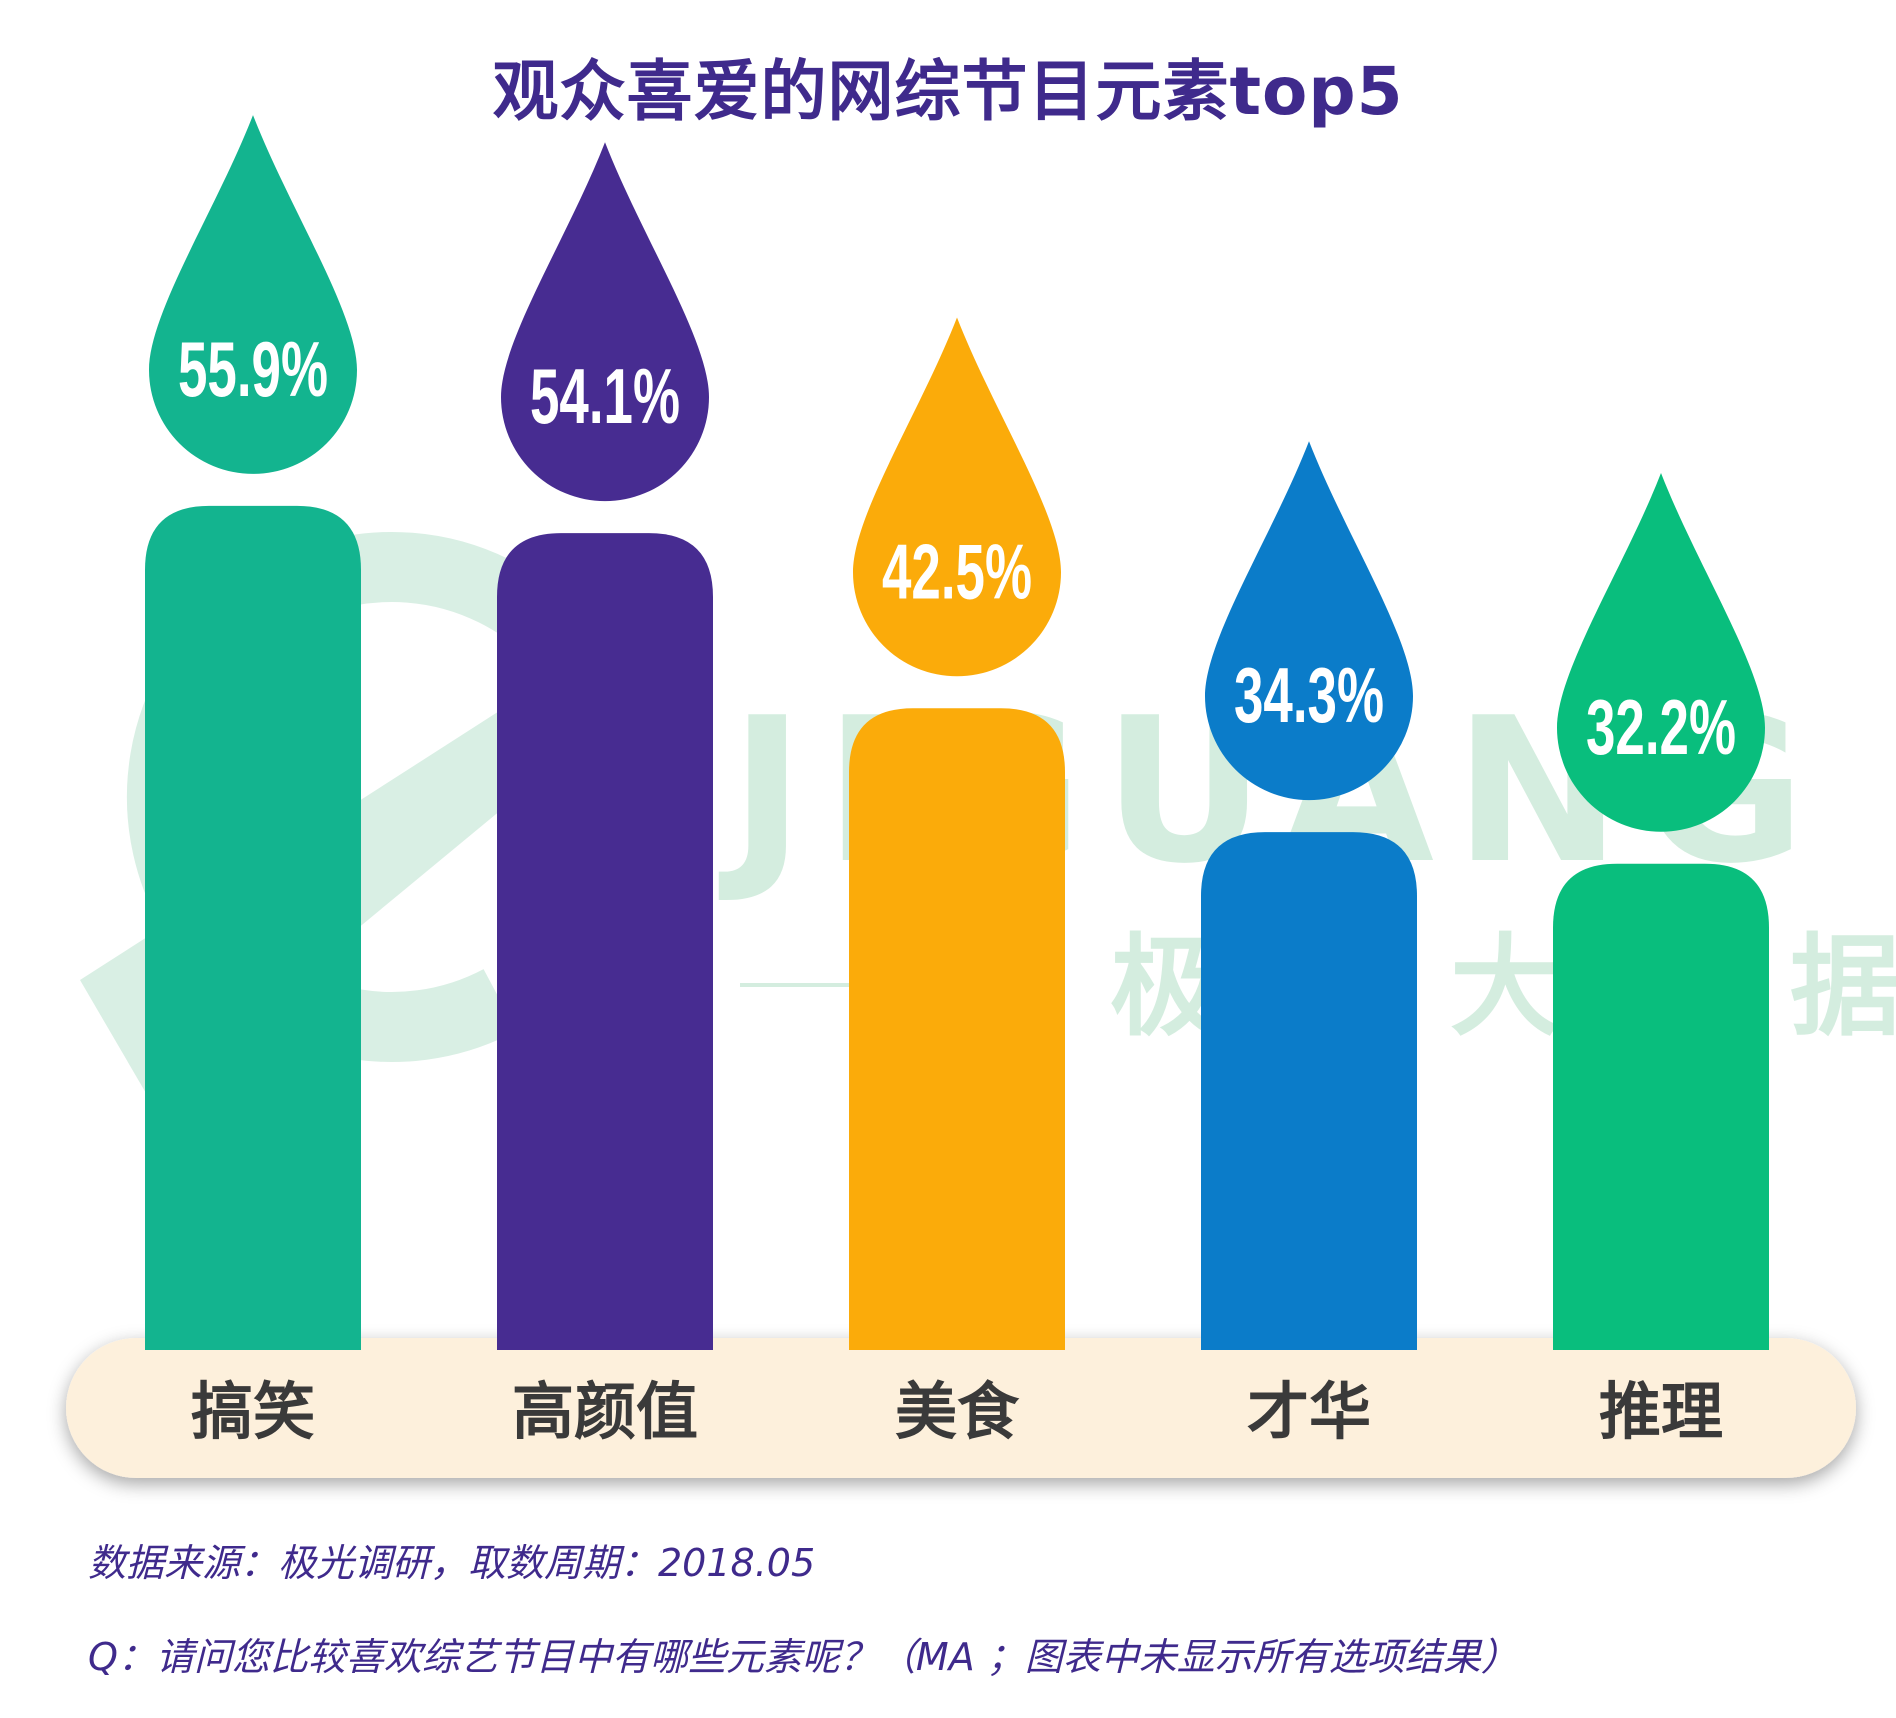  I want to click on category-label-3: 美食, so click(957, 1411).